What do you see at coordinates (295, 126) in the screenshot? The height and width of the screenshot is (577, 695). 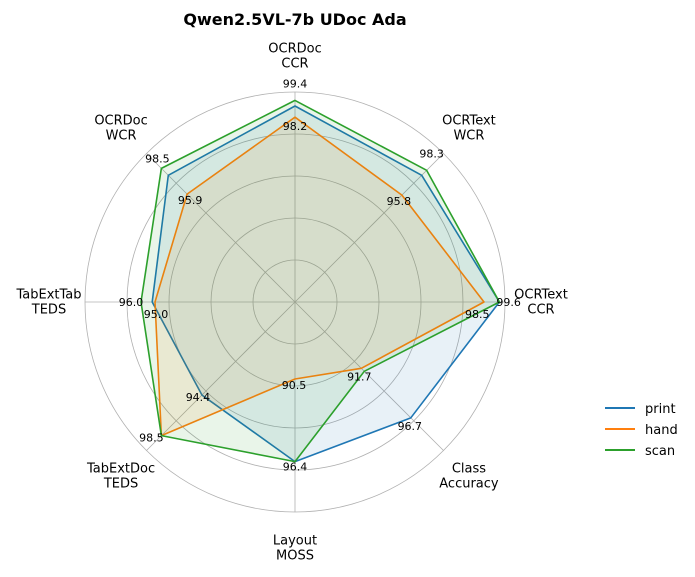 I see `value-label: 98.2` at bounding box center [295, 126].